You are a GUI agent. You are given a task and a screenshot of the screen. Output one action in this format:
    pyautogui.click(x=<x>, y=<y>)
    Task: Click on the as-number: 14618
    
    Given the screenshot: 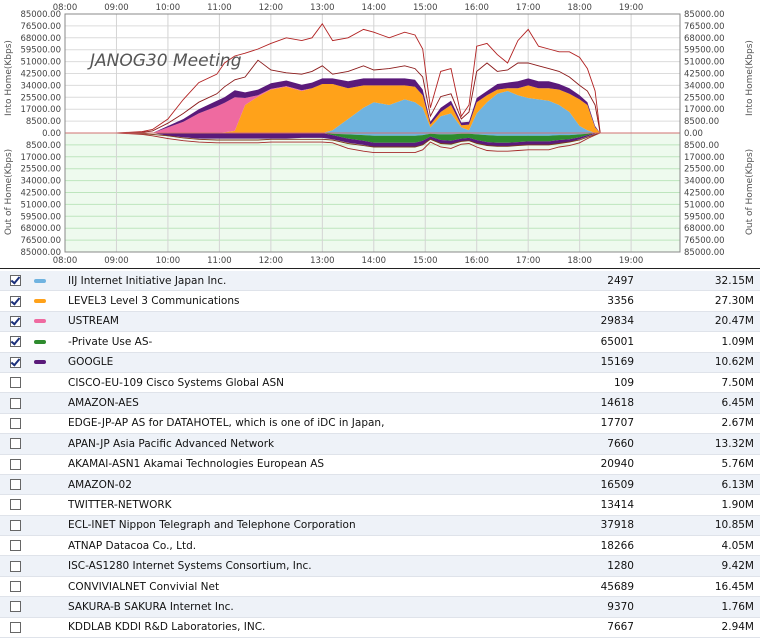 What is the action you would take?
    pyautogui.click(x=577, y=403)
    